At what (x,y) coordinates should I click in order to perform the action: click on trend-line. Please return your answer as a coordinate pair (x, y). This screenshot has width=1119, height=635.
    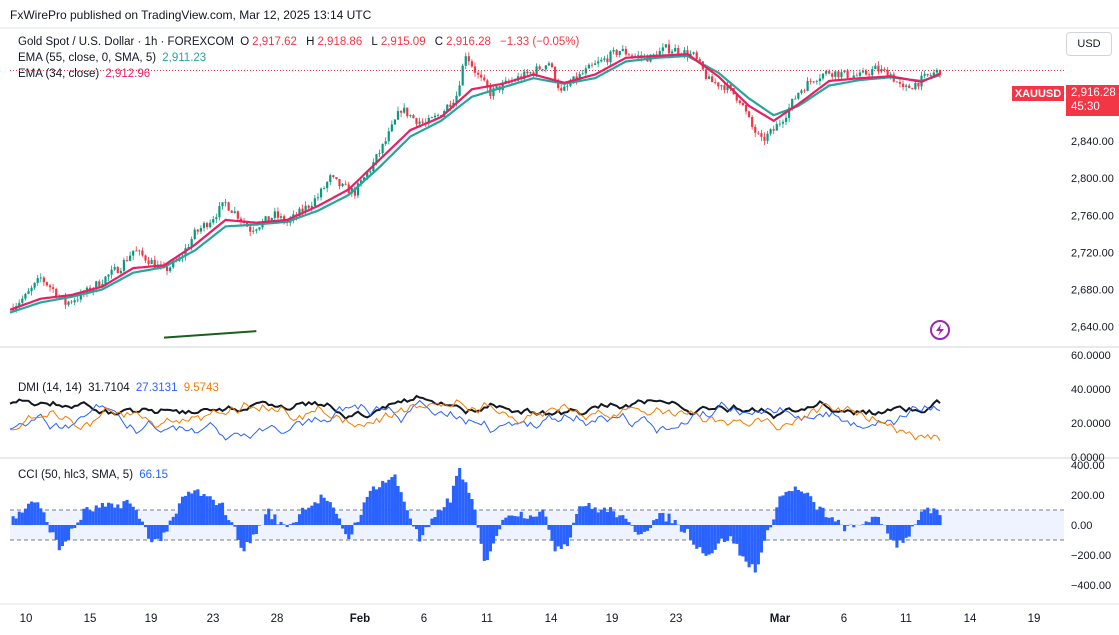
    Looking at the image, I should click on (210, 334).